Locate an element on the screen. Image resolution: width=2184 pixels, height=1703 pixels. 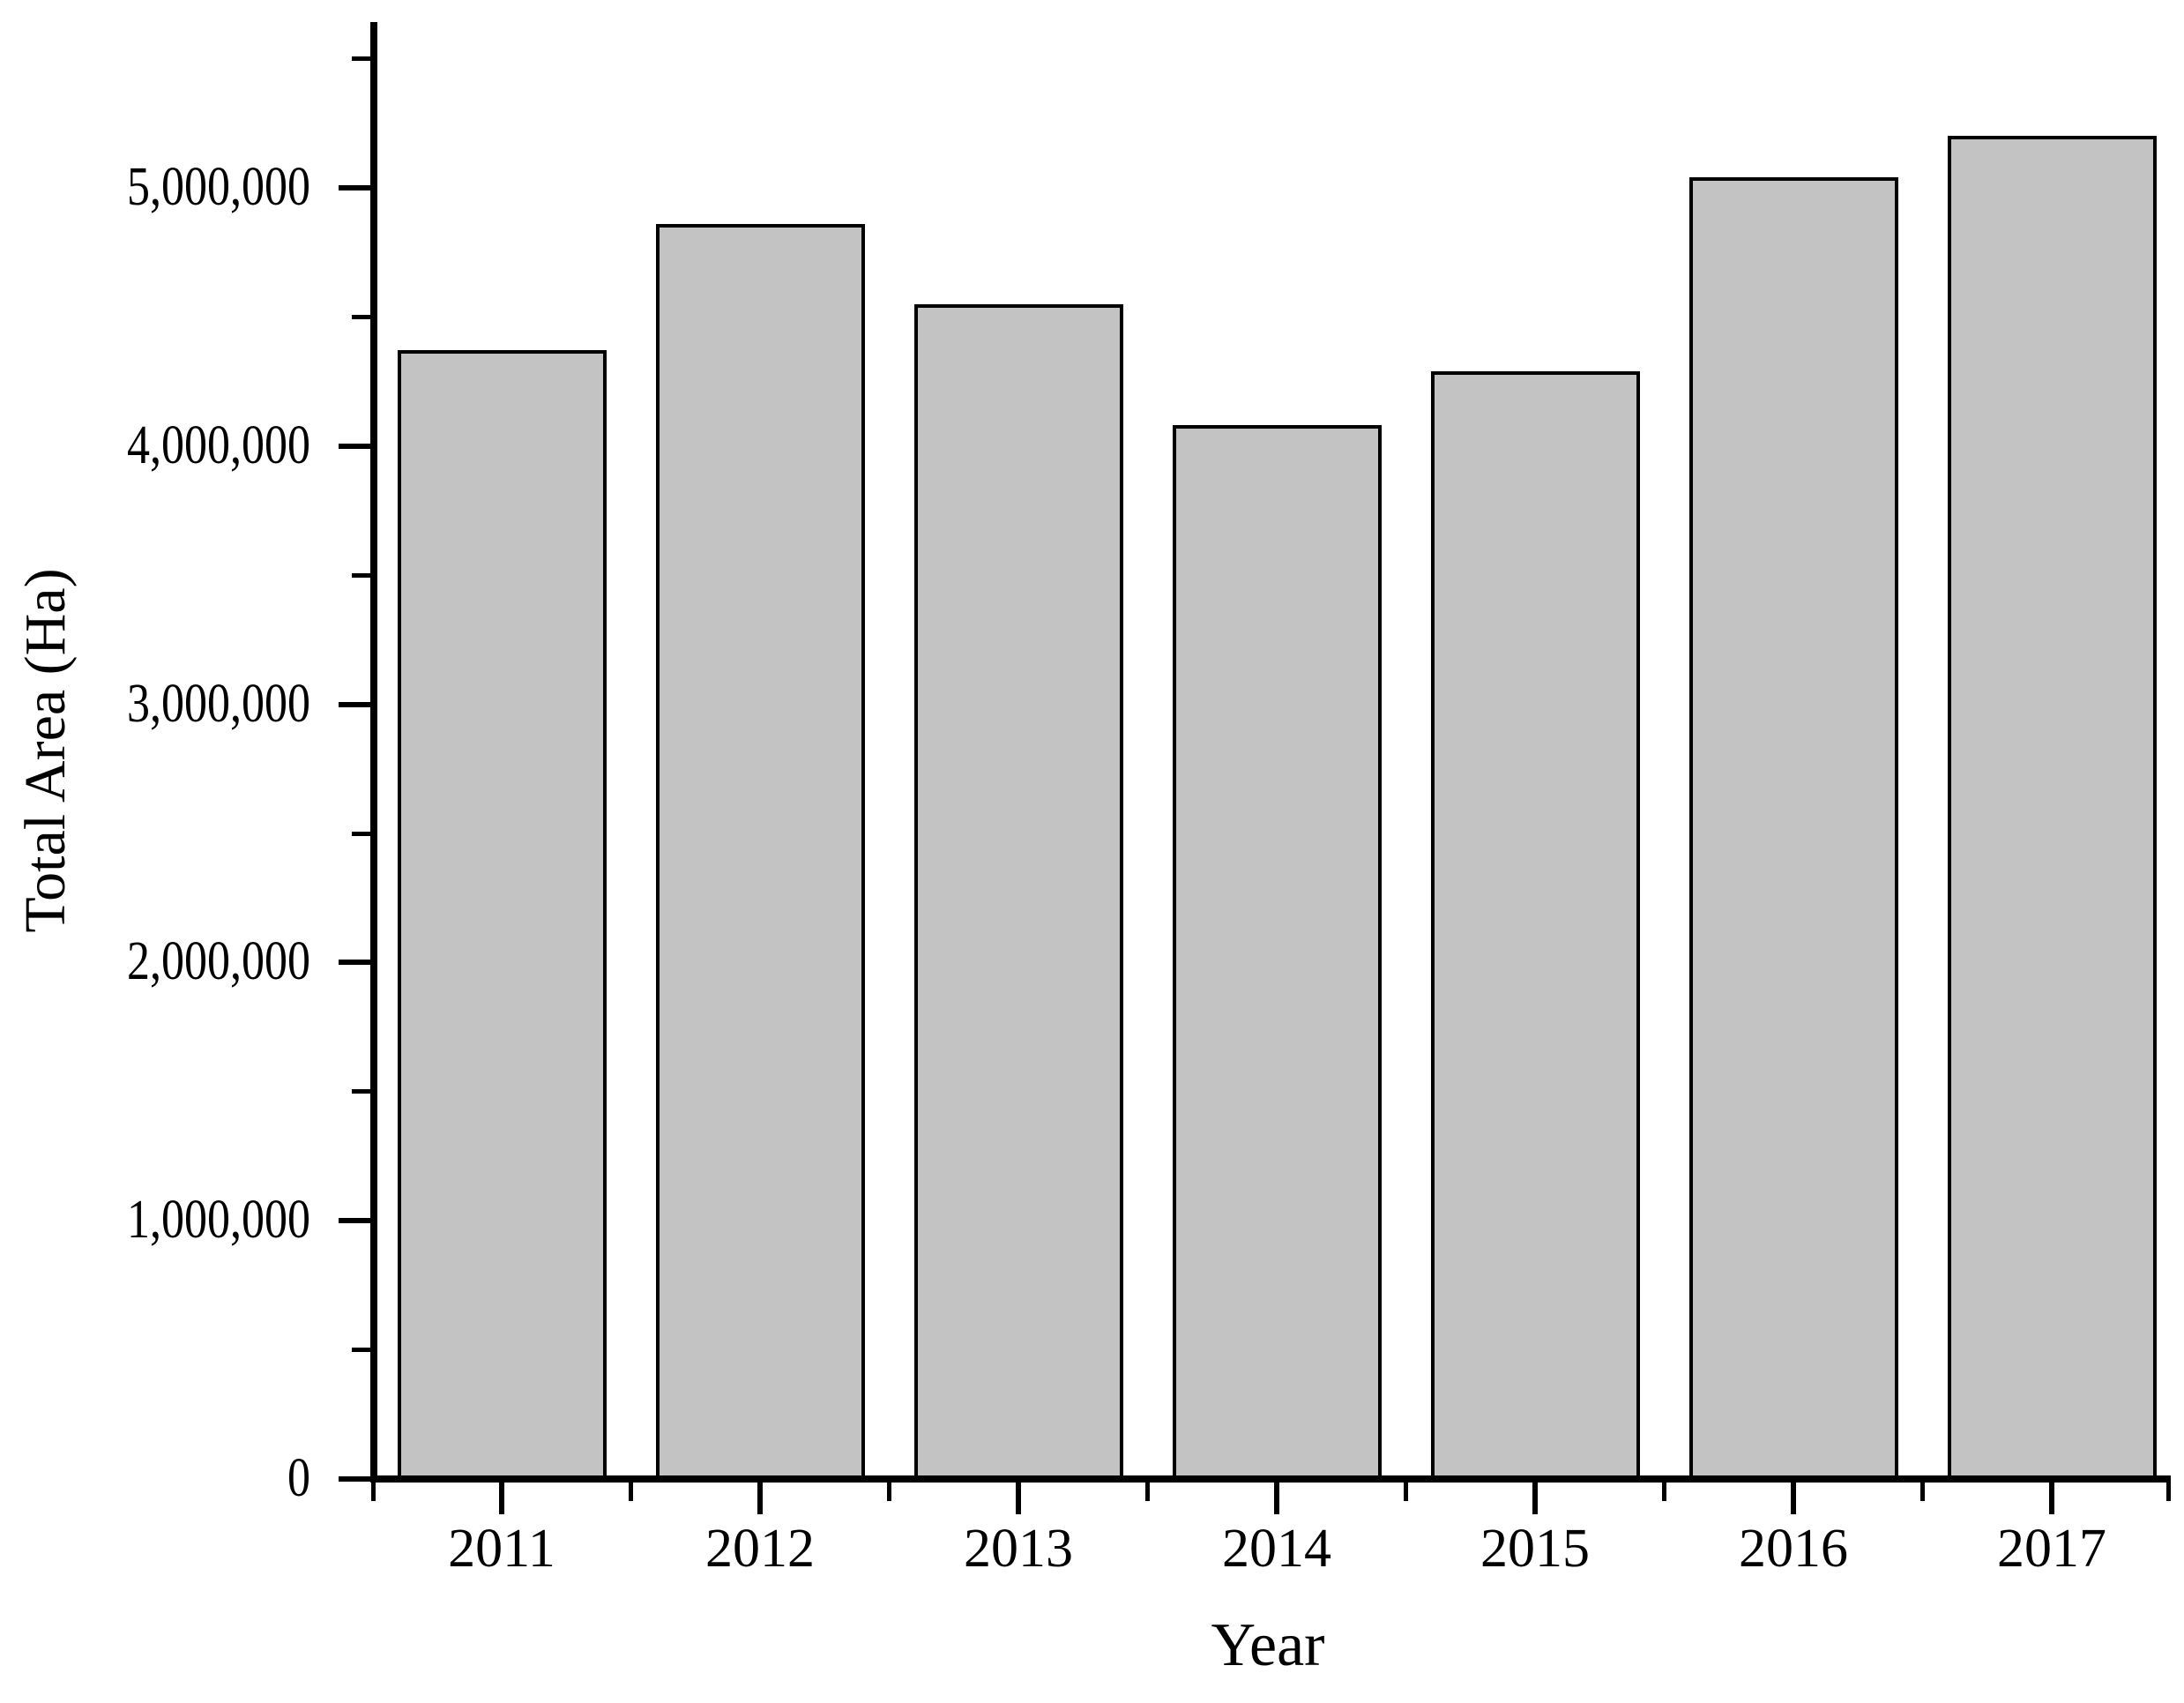
x-tick-label: 2017 is located at coordinates (2051, 1549).